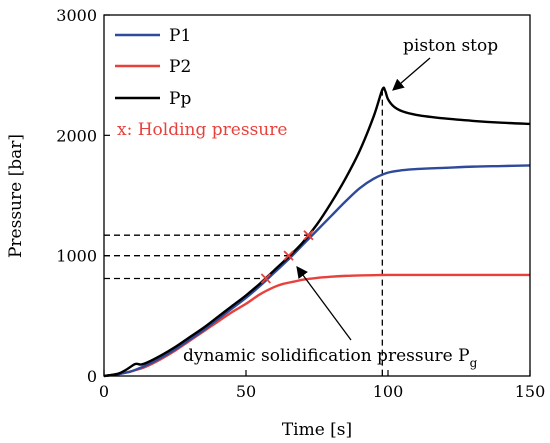  What do you see at coordinates (76, 256) in the screenshot?
I see `y-tick-label: 1000` at bounding box center [76, 256].